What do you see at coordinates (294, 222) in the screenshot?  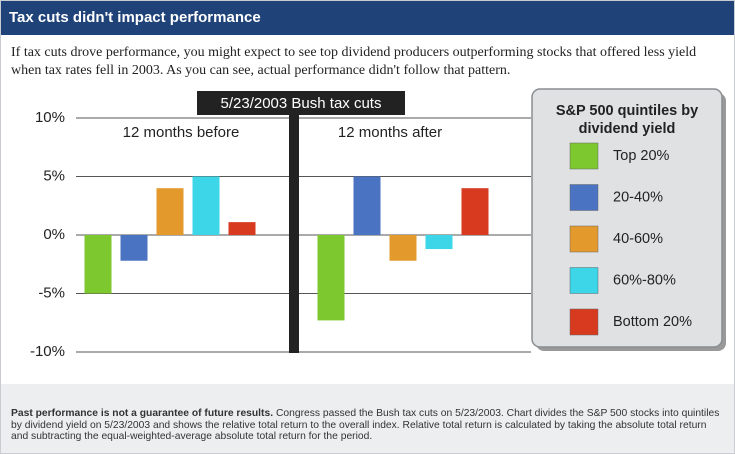 I see `divider` at bounding box center [294, 222].